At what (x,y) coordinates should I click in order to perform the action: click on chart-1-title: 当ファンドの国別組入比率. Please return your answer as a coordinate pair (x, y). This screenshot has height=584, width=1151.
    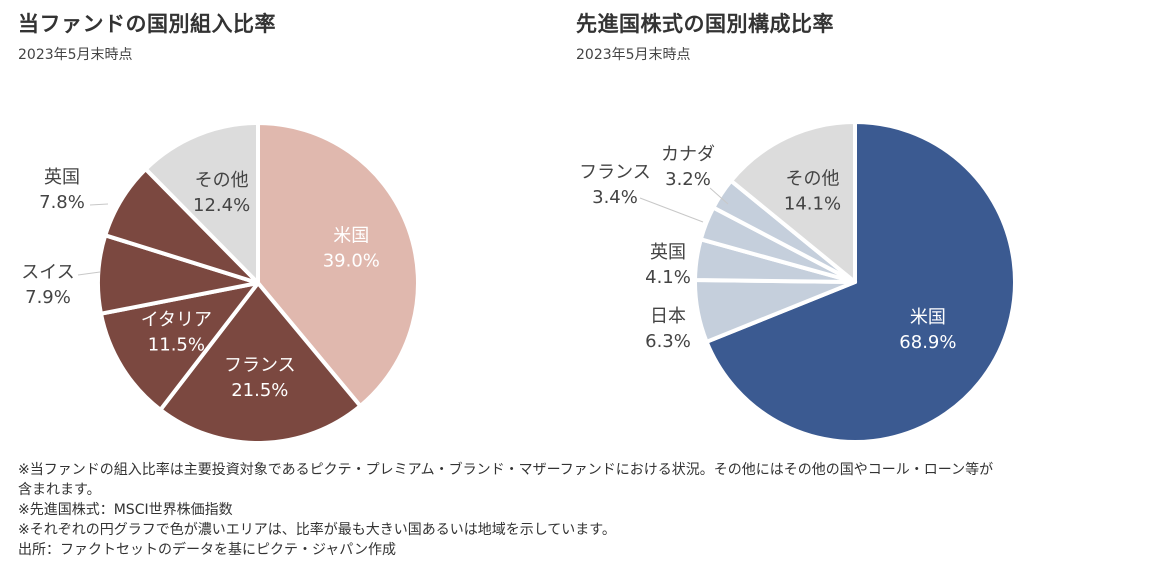
    Looking at the image, I should click on (147, 24).